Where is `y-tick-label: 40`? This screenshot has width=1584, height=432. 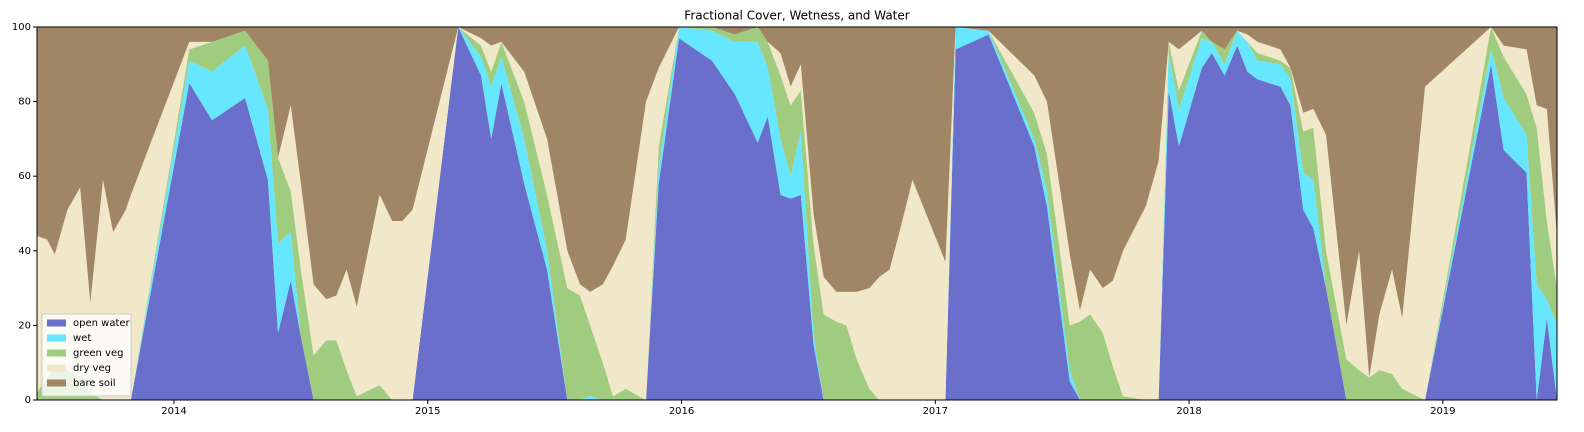
y-tick-label: 40 is located at coordinates (24, 251).